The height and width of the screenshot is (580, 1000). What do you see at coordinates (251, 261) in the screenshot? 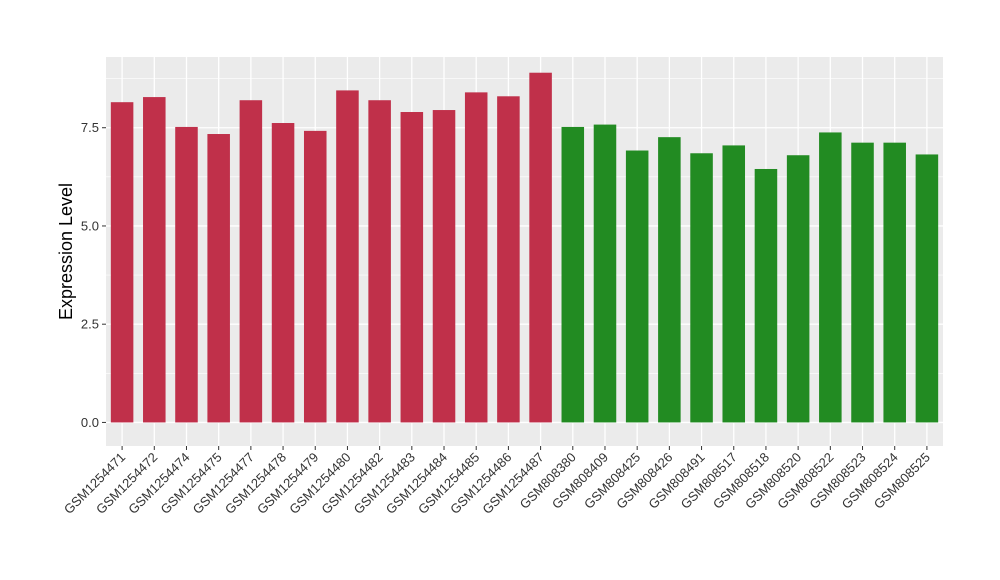
I see `bar-GSM1254477` at bounding box center [251, 261].